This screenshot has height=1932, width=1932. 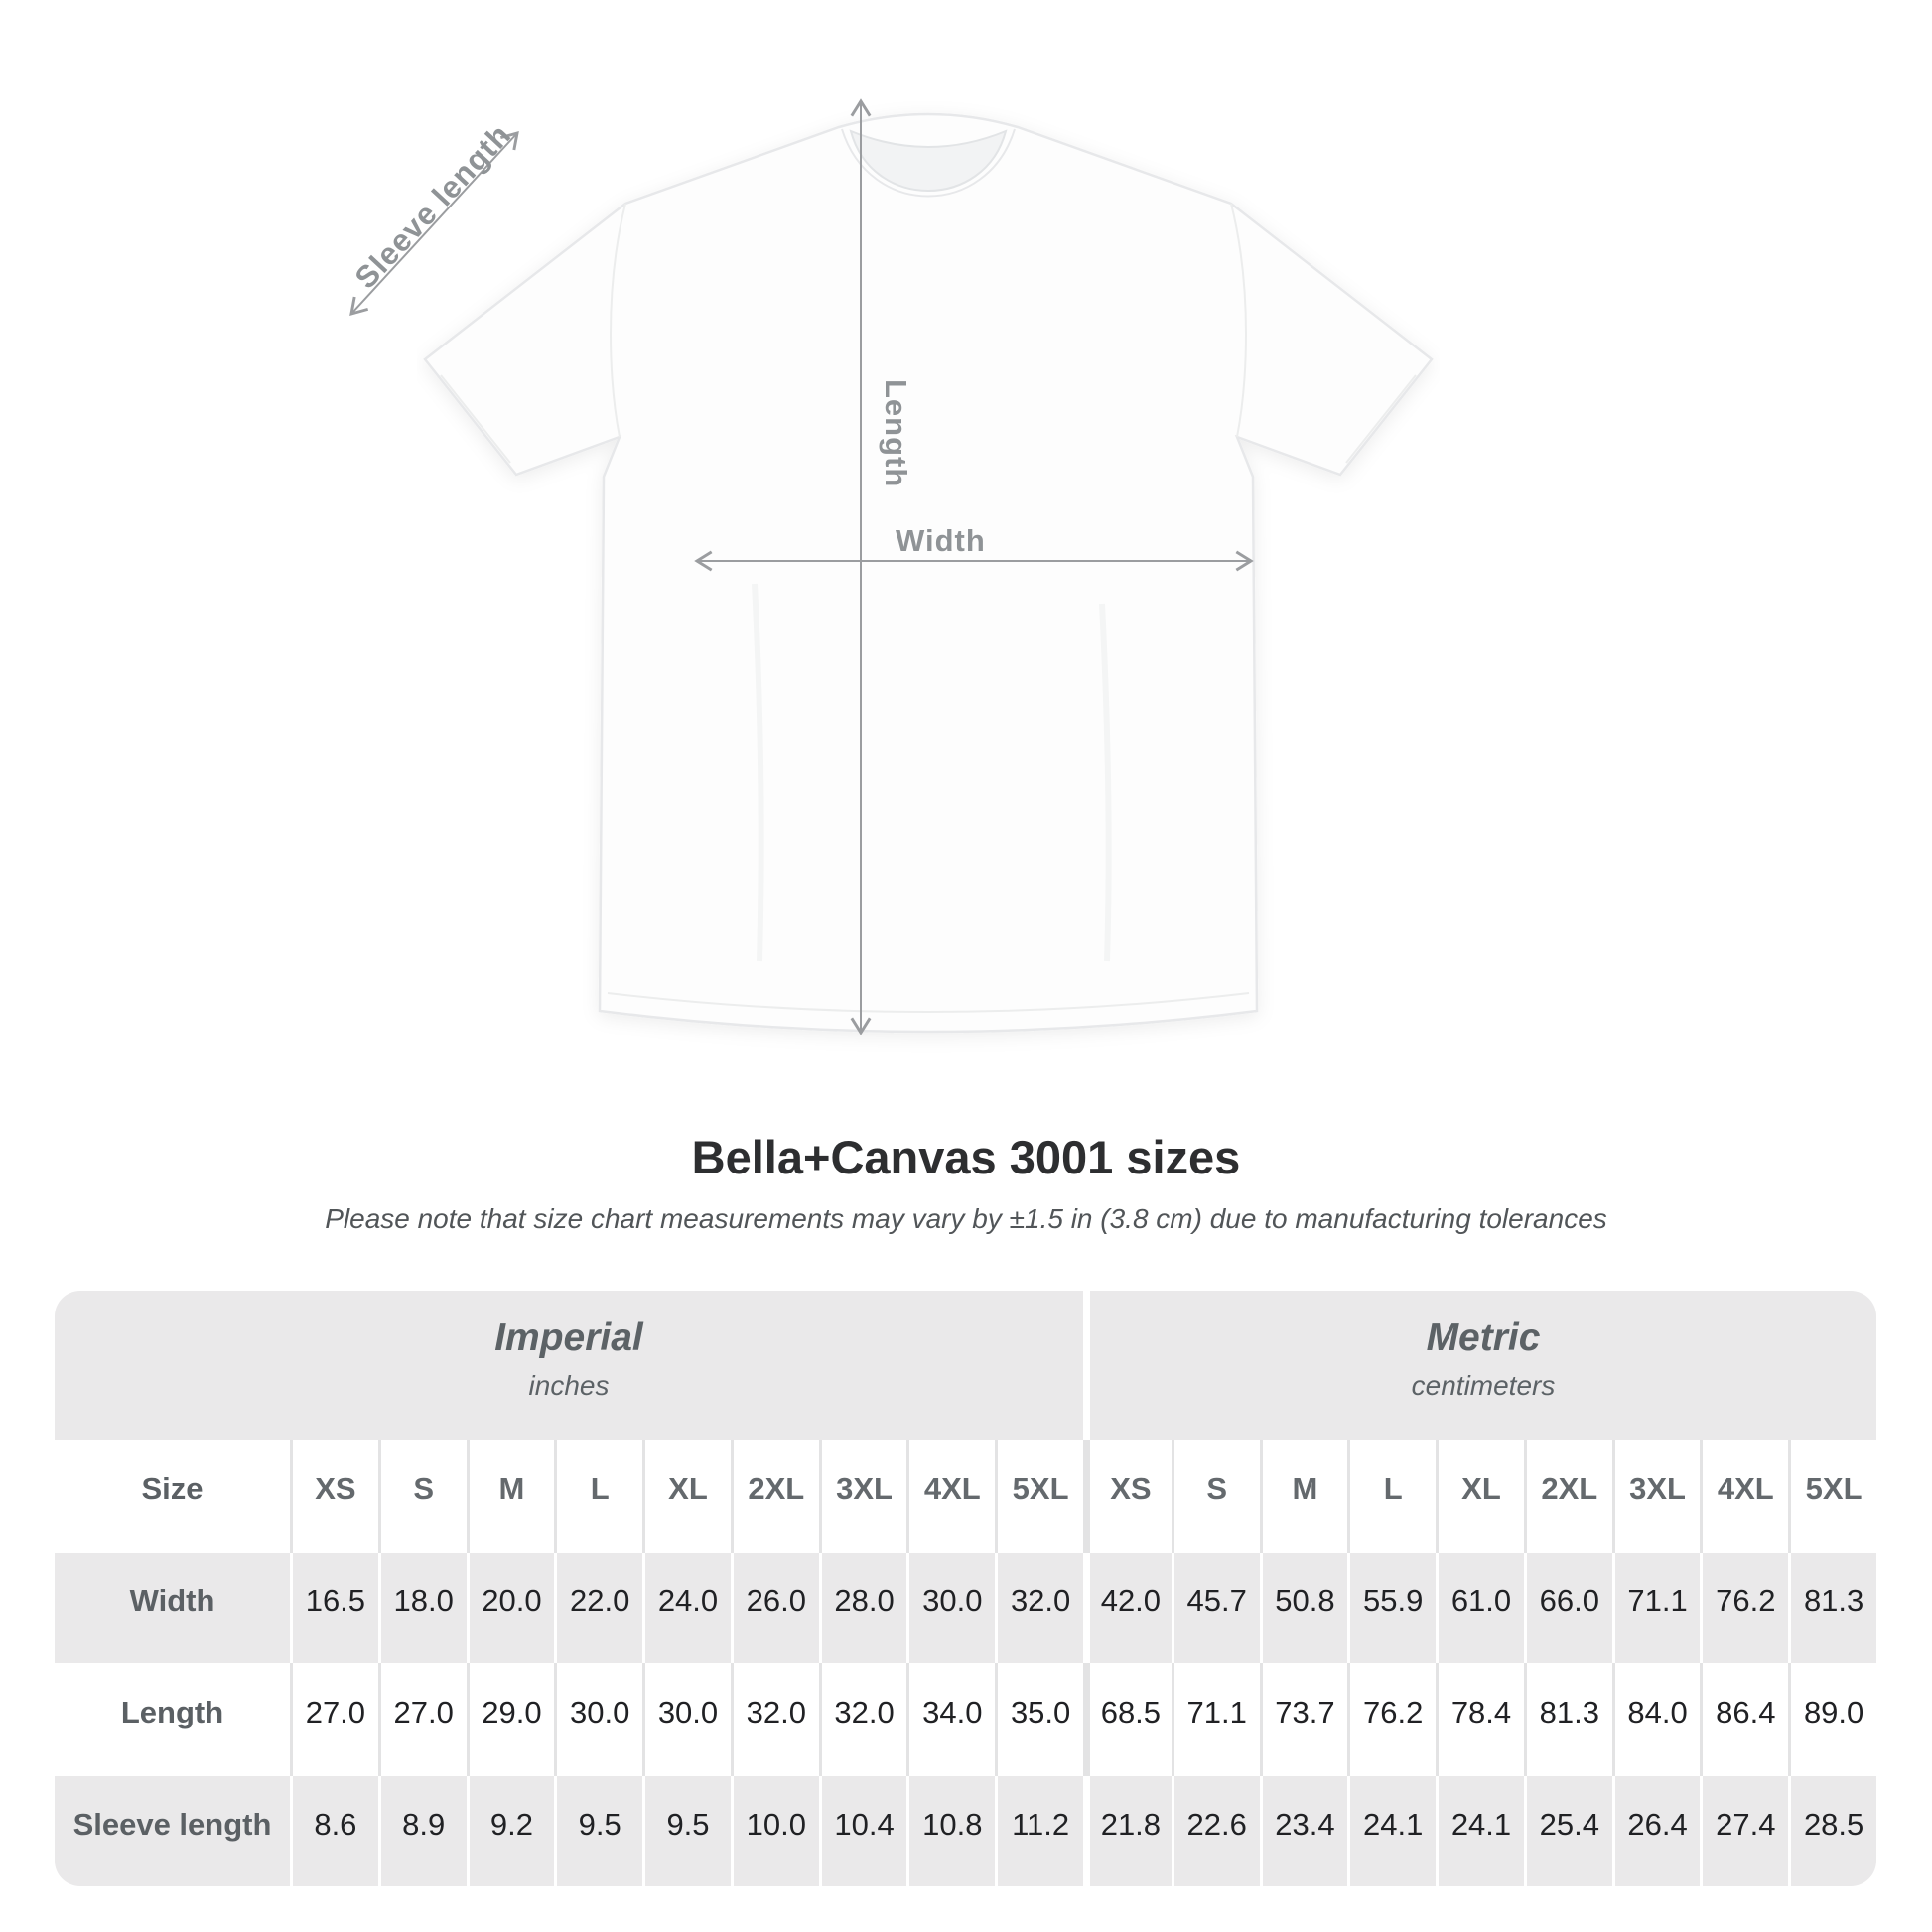 I want to click on value-cell: 8.6, so click(x=334, y=1831).